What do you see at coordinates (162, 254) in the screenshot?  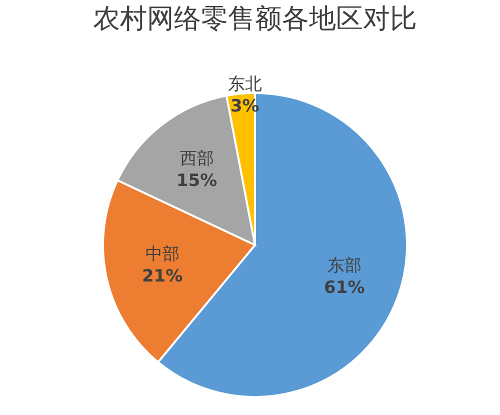 I see `slice-label: 中部` at bounding box center [162, 254].